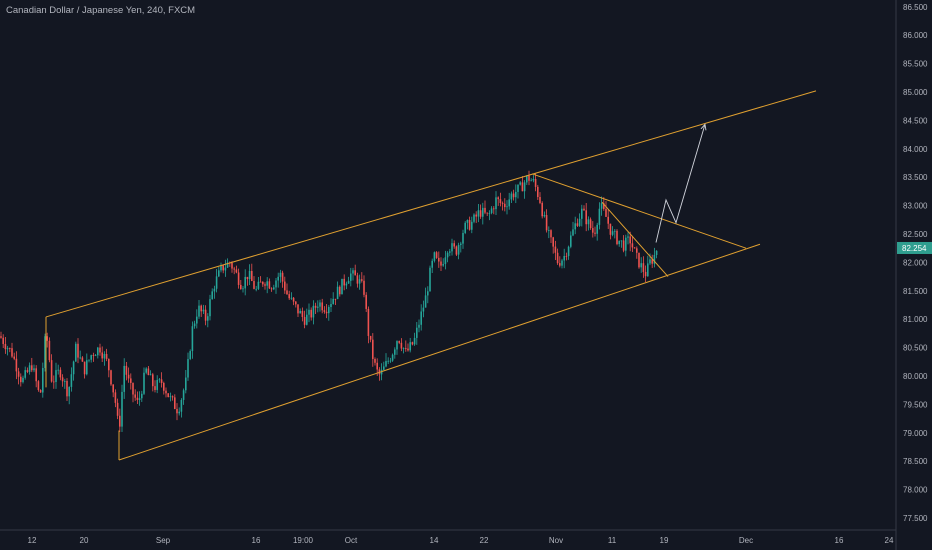  I want to click on y-tick-label: 78.500, so click(915, 461).